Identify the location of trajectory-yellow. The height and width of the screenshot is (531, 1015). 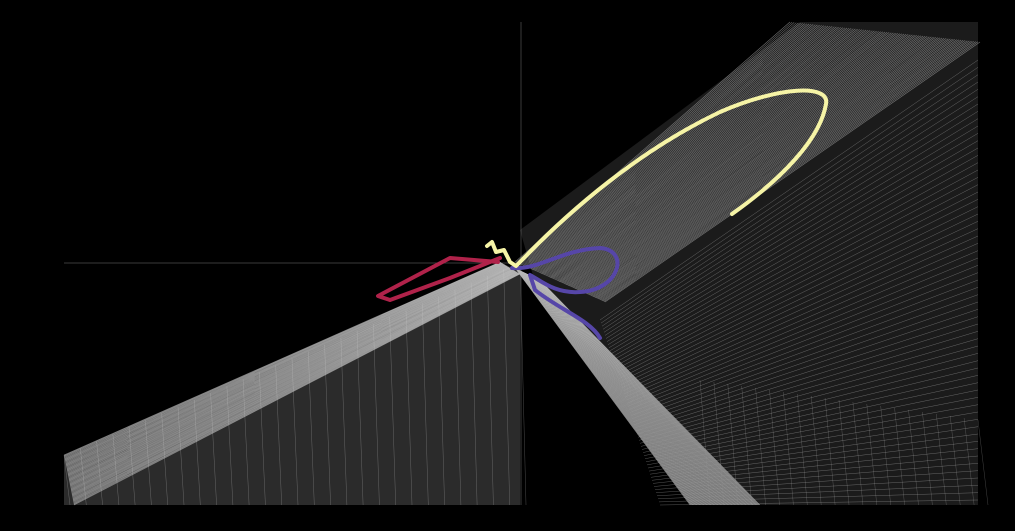
(657, 178).